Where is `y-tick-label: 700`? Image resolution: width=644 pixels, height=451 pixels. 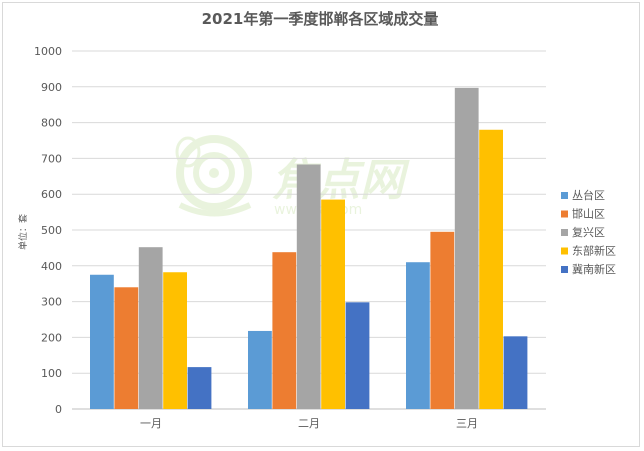 y-tick-label: 700 is located at coordinates (51, 158).